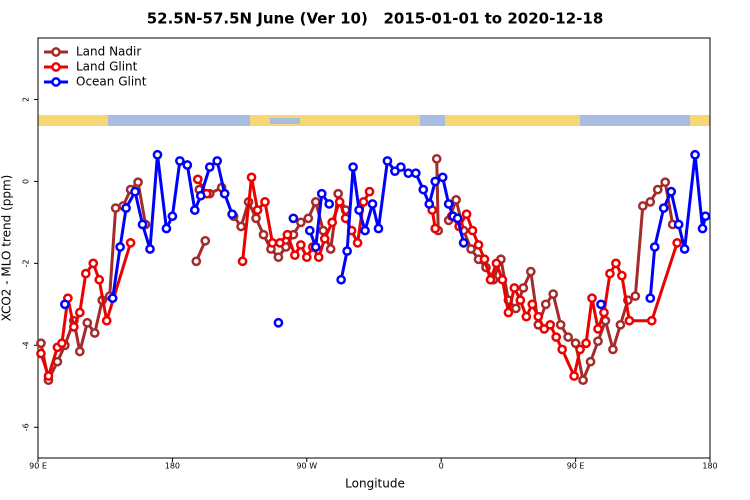 Image resolution: width=750 pixels, height=500 pixels. Describe the element at coordinates (375, 484) in the screenshot. I see `x-axis-label: Longitude` at that location.